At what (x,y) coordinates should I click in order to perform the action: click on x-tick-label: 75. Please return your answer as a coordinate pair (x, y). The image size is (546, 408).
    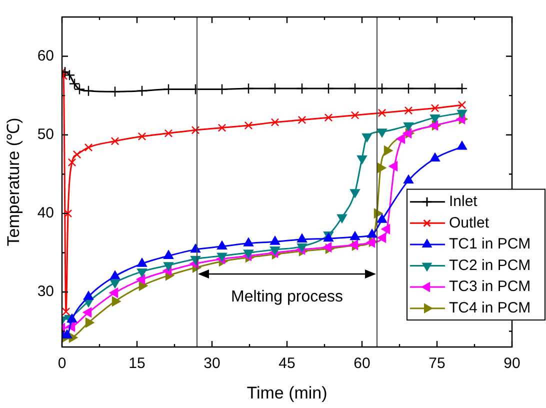
    Looking at the image, I should click on (437, 363).